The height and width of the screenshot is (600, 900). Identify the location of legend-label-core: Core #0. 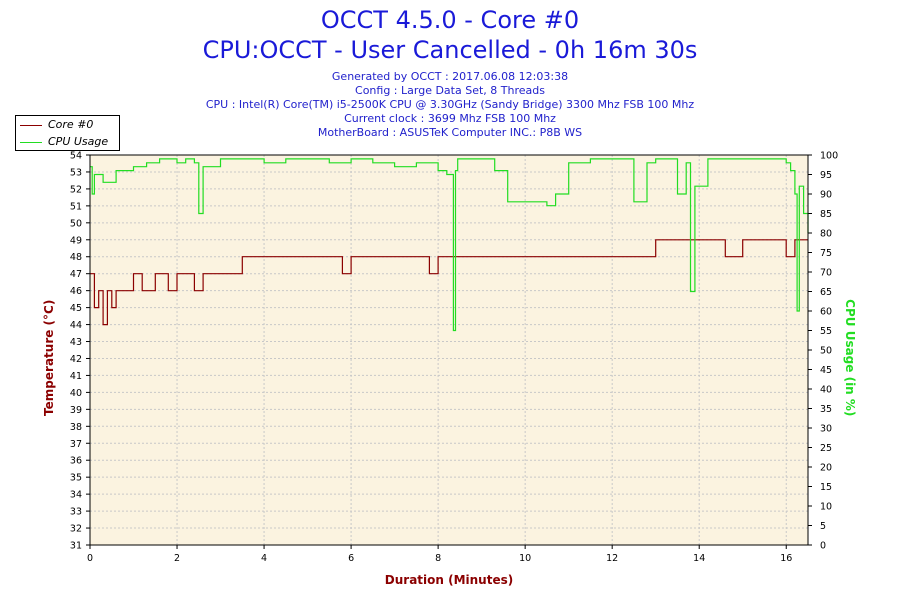
(71, 124).